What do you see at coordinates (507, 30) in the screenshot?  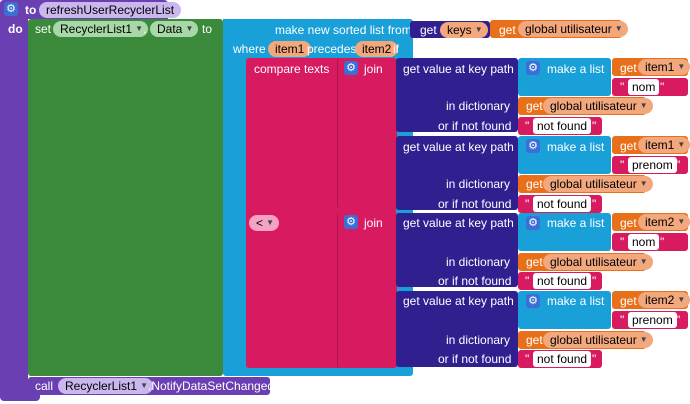 I see `get-global-keyword: get` at bounding box center [507, 30].